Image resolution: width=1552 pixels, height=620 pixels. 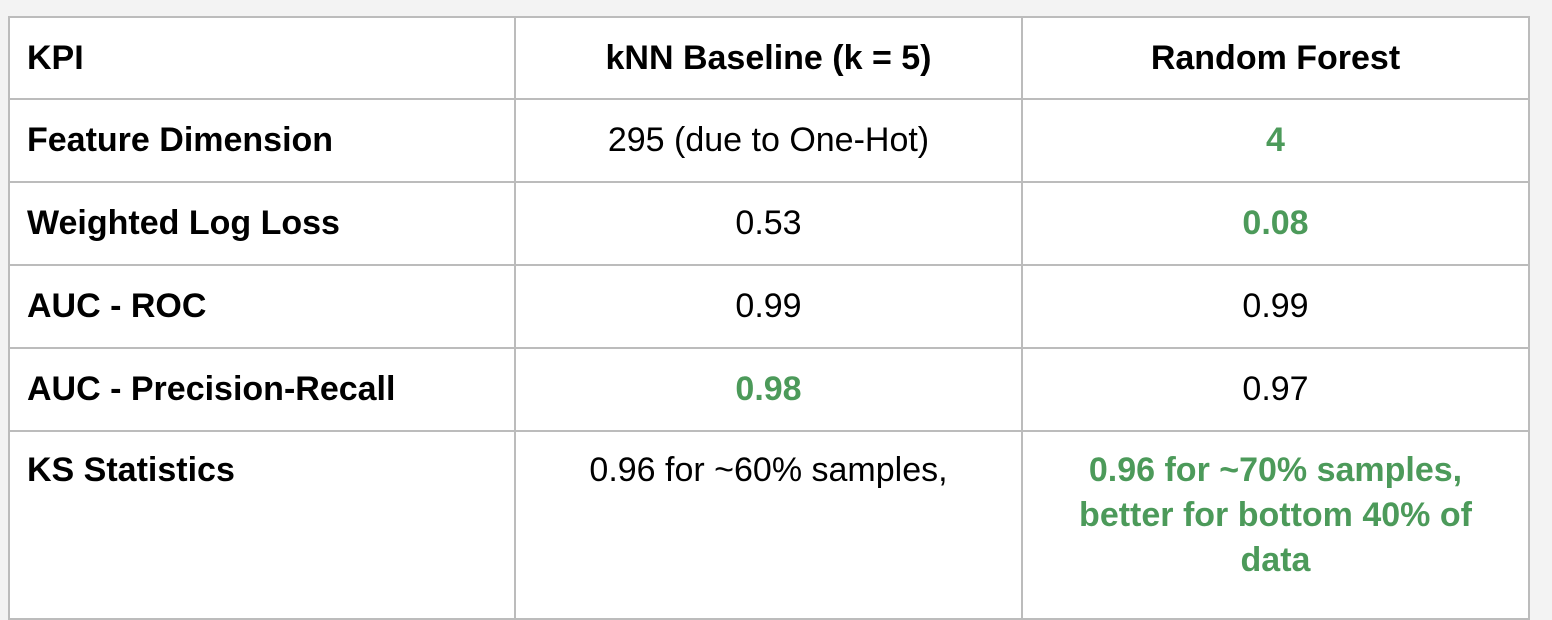 I want to click on rf-value: 0.08, so click(x=1275, y=223).